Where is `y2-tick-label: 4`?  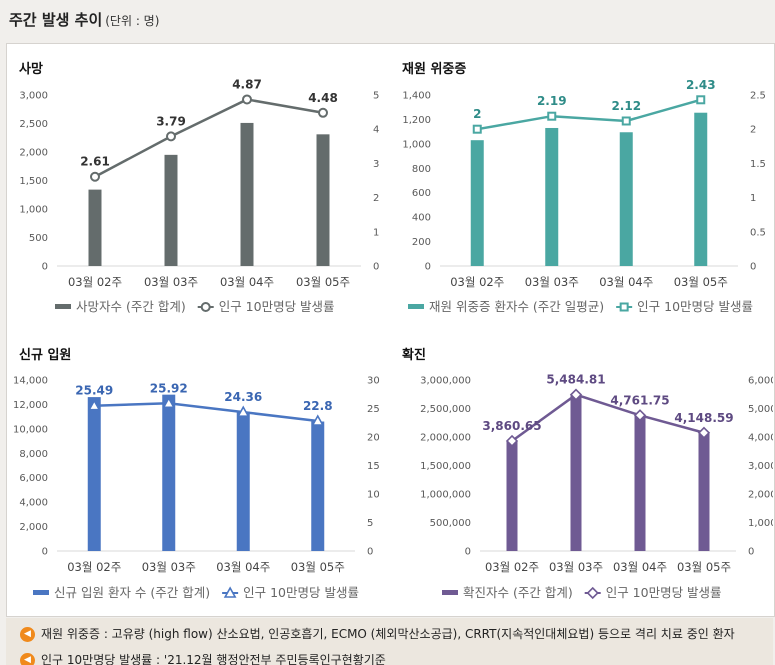 y2-tick-label: 4 is located at coordinates (376, 130).